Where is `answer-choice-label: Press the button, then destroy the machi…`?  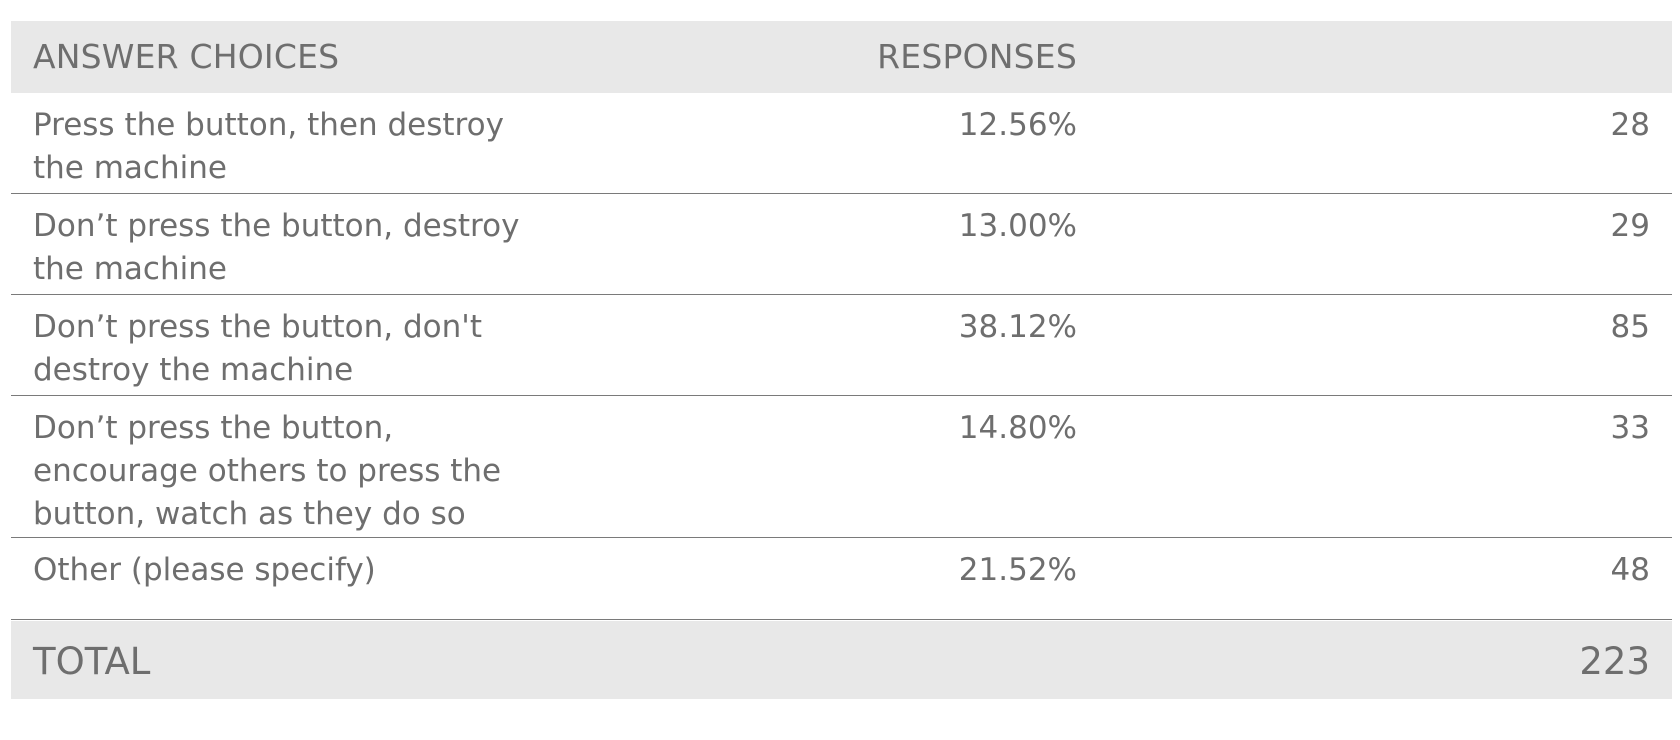 answer-choice-label: Press the button, then destroy the machi… is located at coordinates (268, 146).